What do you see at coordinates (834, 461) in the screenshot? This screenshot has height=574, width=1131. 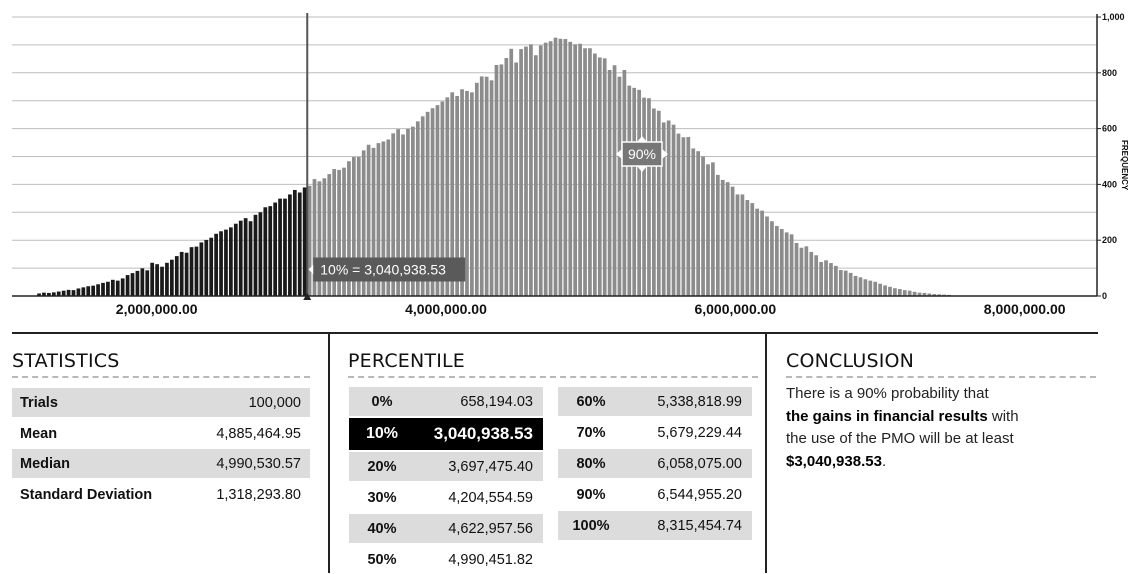 I see `conclusion-amount: $3,040,938.53` at bounding box center [834, 461].